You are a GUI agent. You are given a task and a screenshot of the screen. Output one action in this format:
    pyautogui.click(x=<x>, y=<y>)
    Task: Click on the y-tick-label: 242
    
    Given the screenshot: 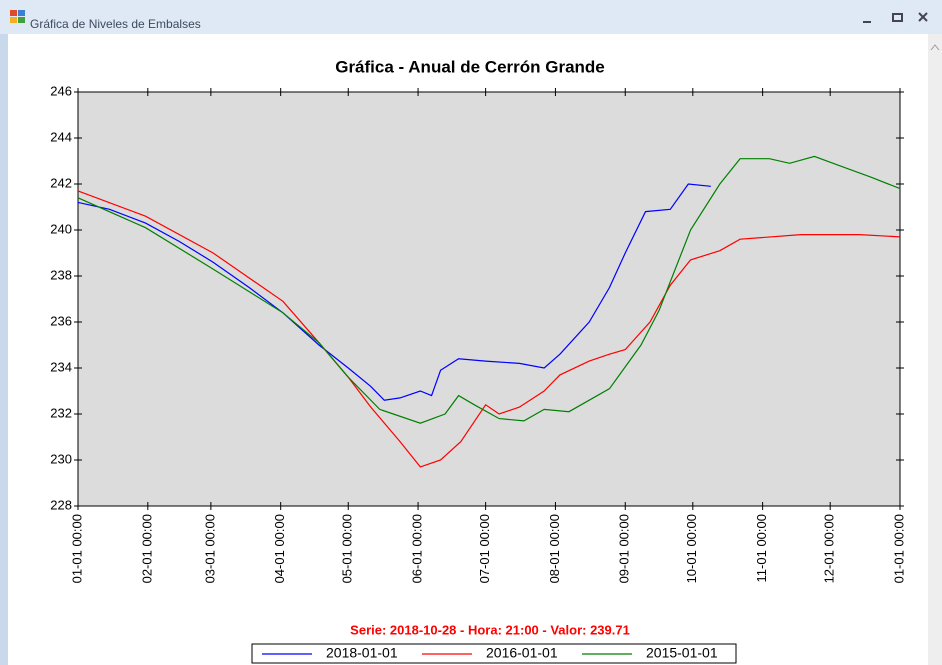 What is the action you would take?
    pyautogui.click(x=61, y=182)
    